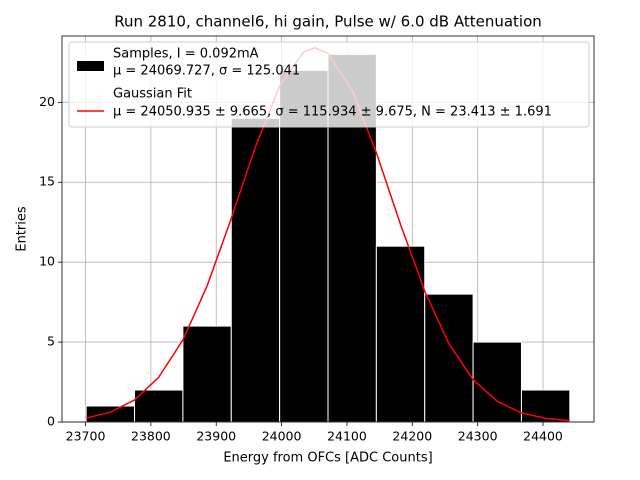 The image size is (640, 480). Describe the element at coordinates (51, 421) in the screenshot. I see `y-tick-label: 0` at that location.